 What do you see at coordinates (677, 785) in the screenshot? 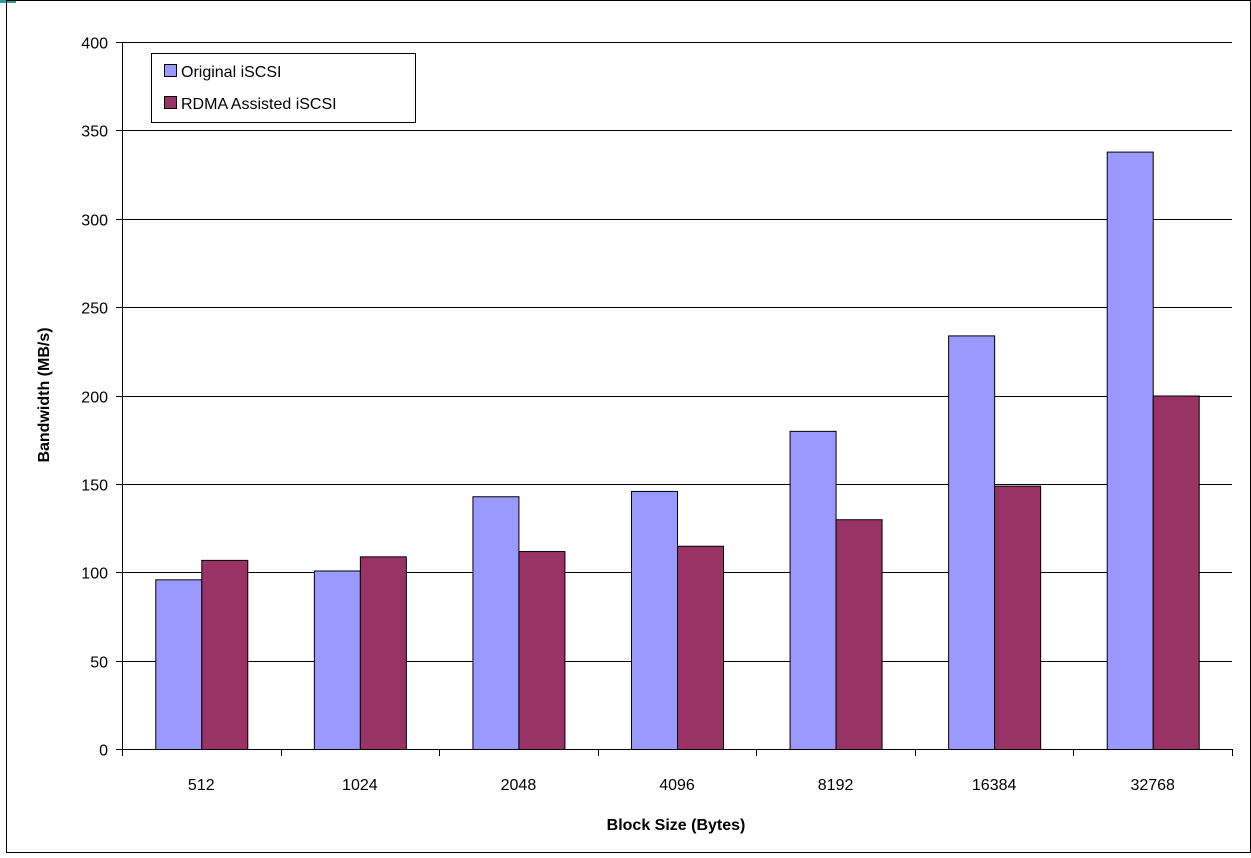
I see `x-tick-label: 4096` at bounding box center [677, 785].